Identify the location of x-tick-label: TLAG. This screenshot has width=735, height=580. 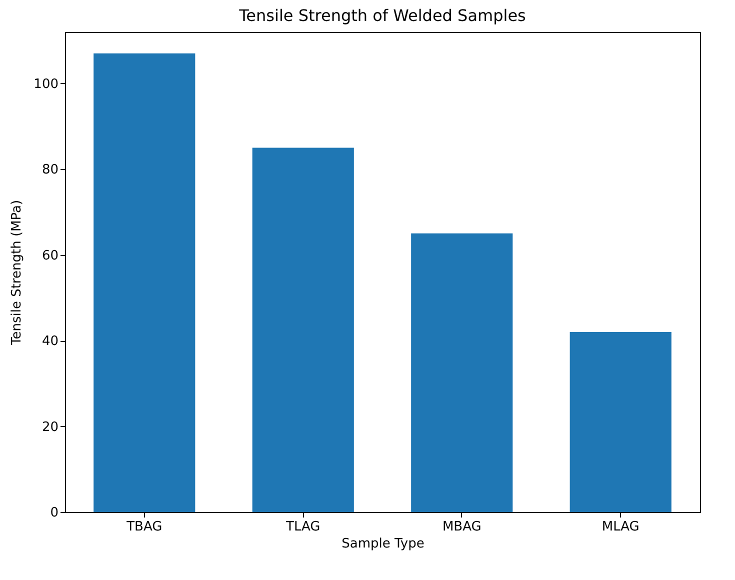
(302, 527).